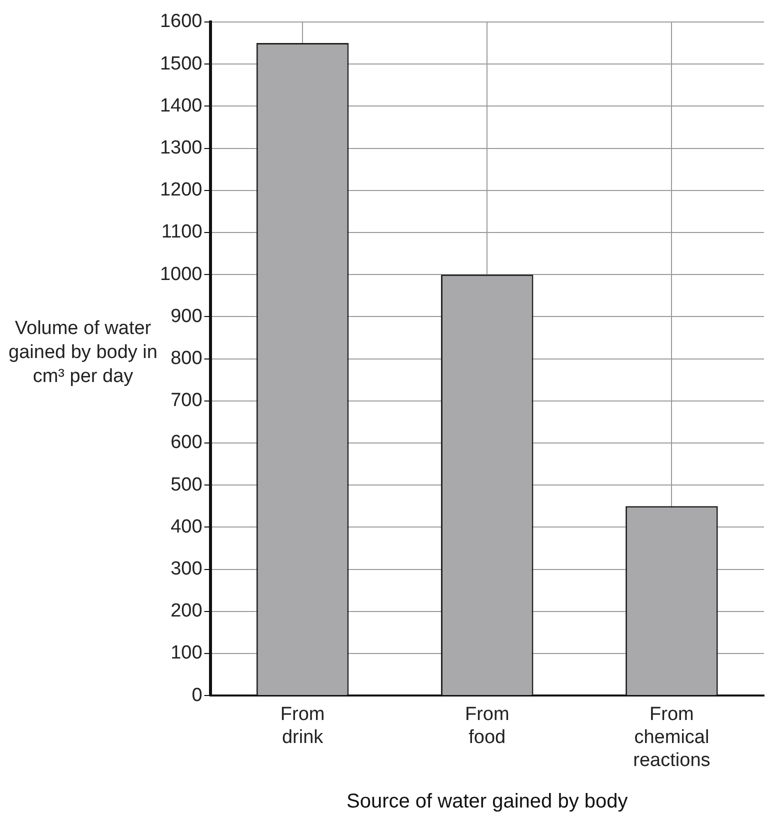 This screenshot has height=835, width=776. What do you see at coordinates (186, 359) in the screenshot?
I see `y-tick-label: 800` at bounding box center [186, 359].